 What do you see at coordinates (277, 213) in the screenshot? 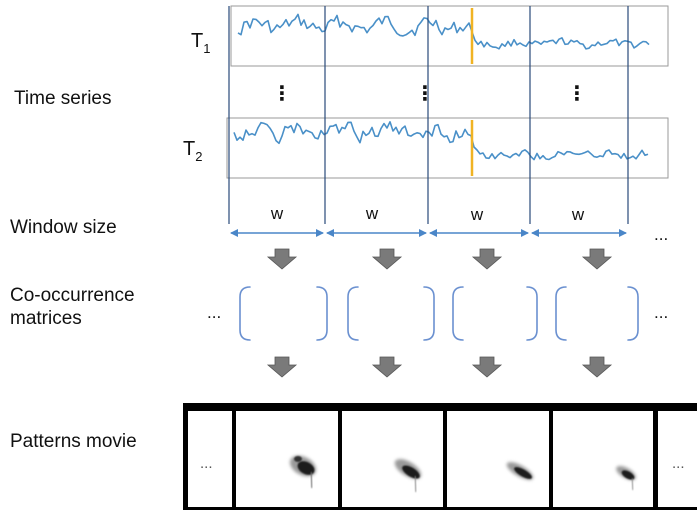
I see `window-label-1: w` at bounding box center [277, 213].